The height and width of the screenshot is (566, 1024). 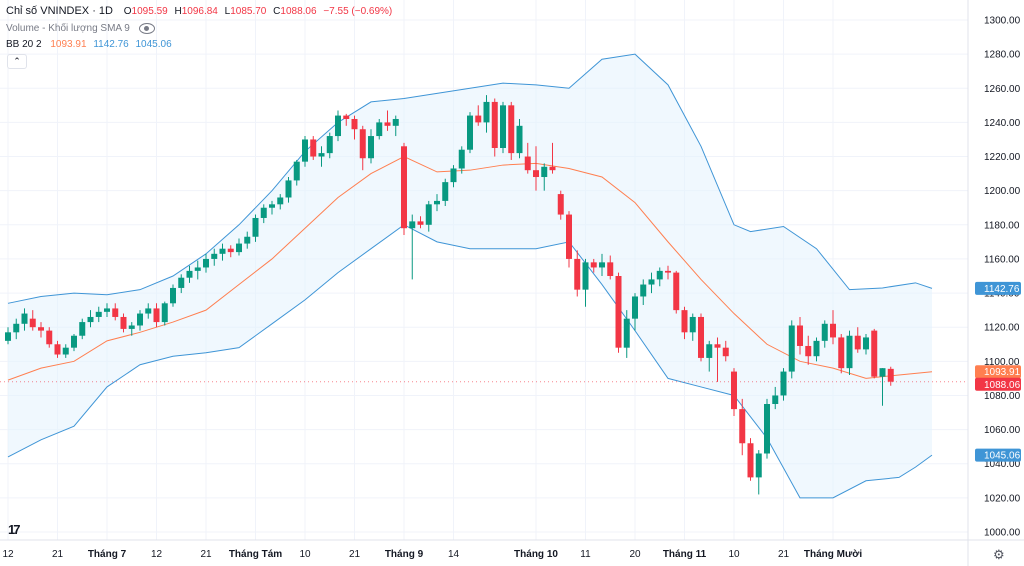 What do you see at coordinates (127, 11) in the screenshot?
I see `open-label: O` at bounding box center [127, 11].